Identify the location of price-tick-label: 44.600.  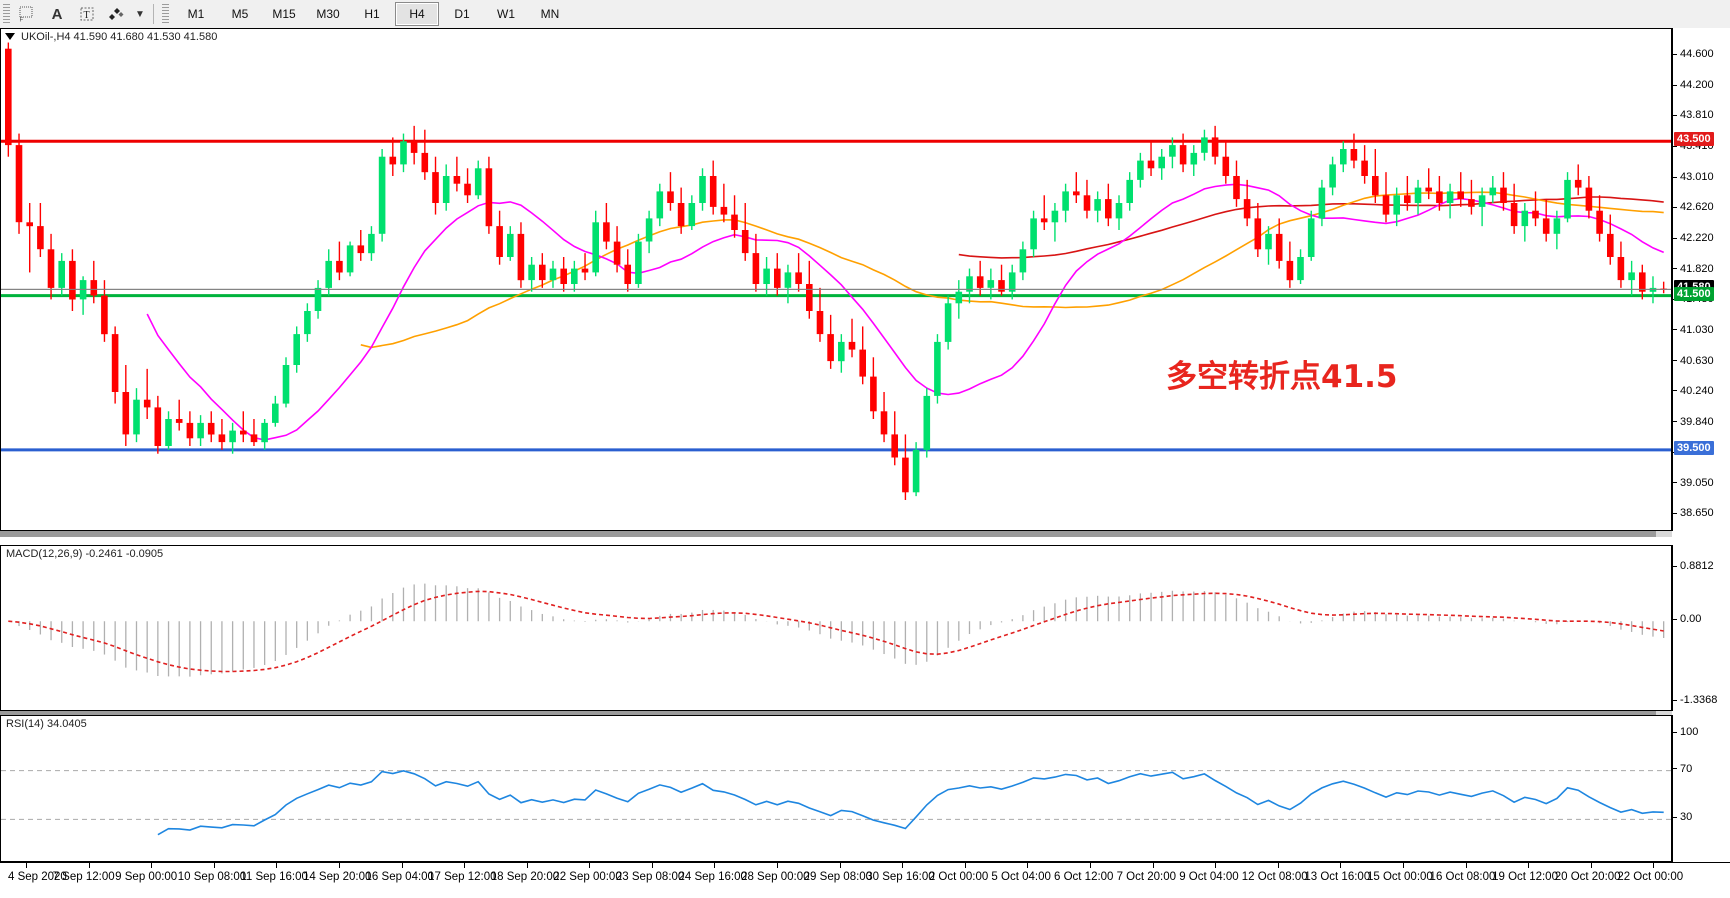
(1697, 54).